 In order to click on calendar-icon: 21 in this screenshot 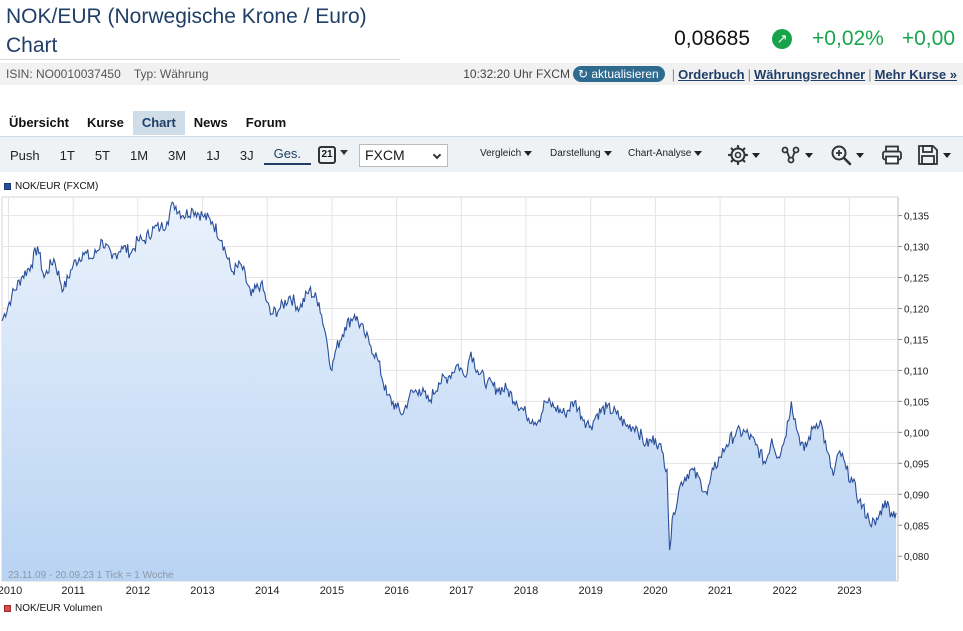, I will do `click(327, 155)`.